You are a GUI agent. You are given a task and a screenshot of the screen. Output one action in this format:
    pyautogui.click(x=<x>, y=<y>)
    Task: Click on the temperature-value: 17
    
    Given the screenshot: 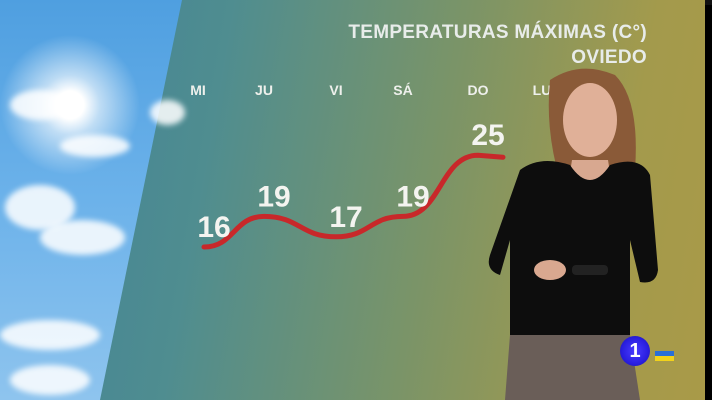 What is the action you would take?
    pyautogui.click(x=345, y=217)
    